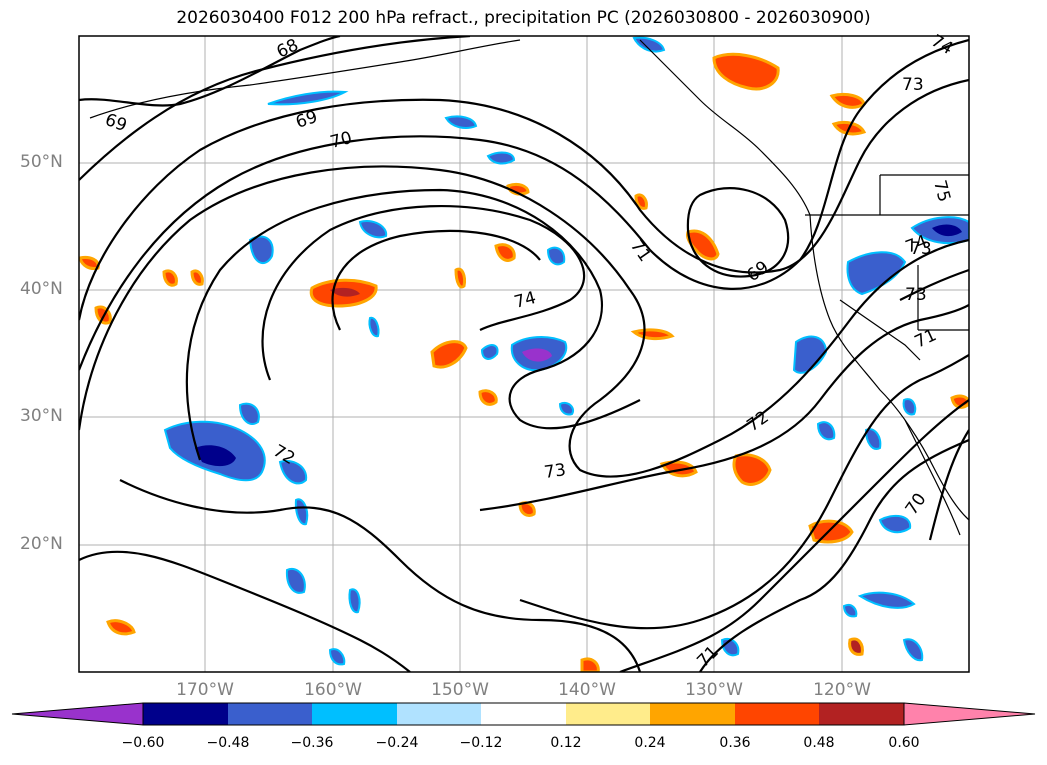 The width and height of the screenshot is (1047, 765). I want to click on baja-coast, so click(932, 477).